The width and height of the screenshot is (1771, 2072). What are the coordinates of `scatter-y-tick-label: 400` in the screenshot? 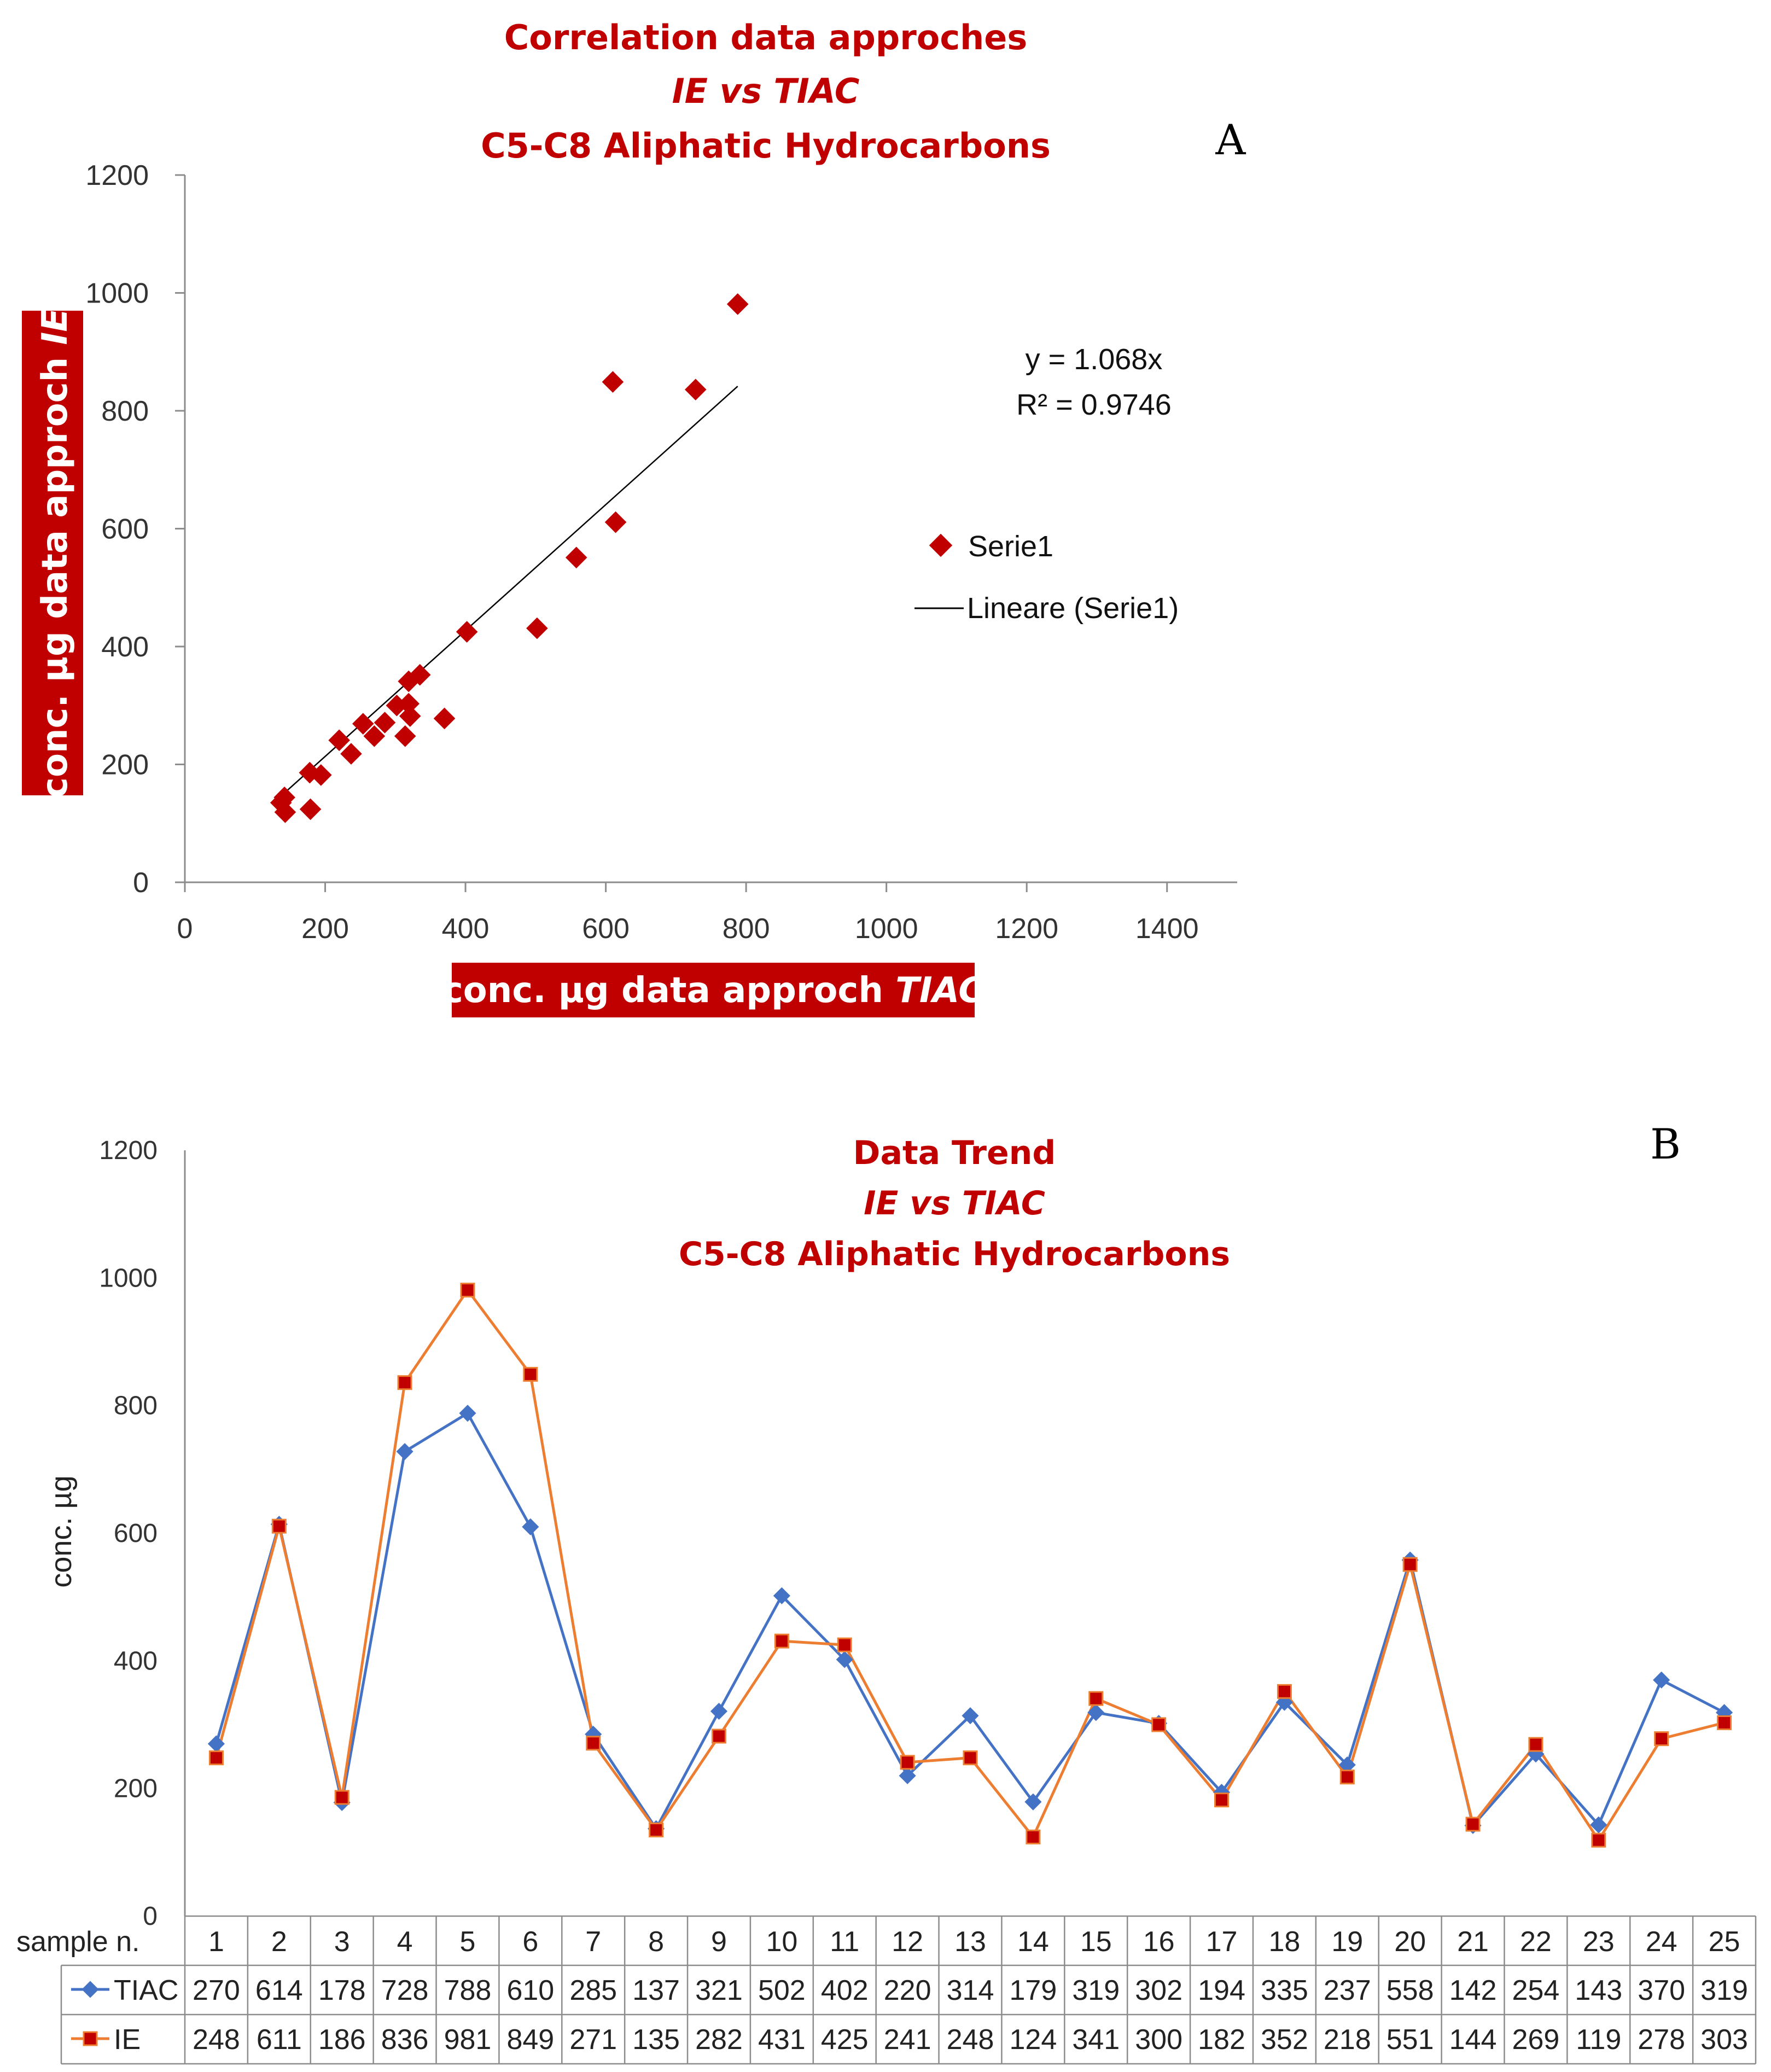 It's located at (125, 647).